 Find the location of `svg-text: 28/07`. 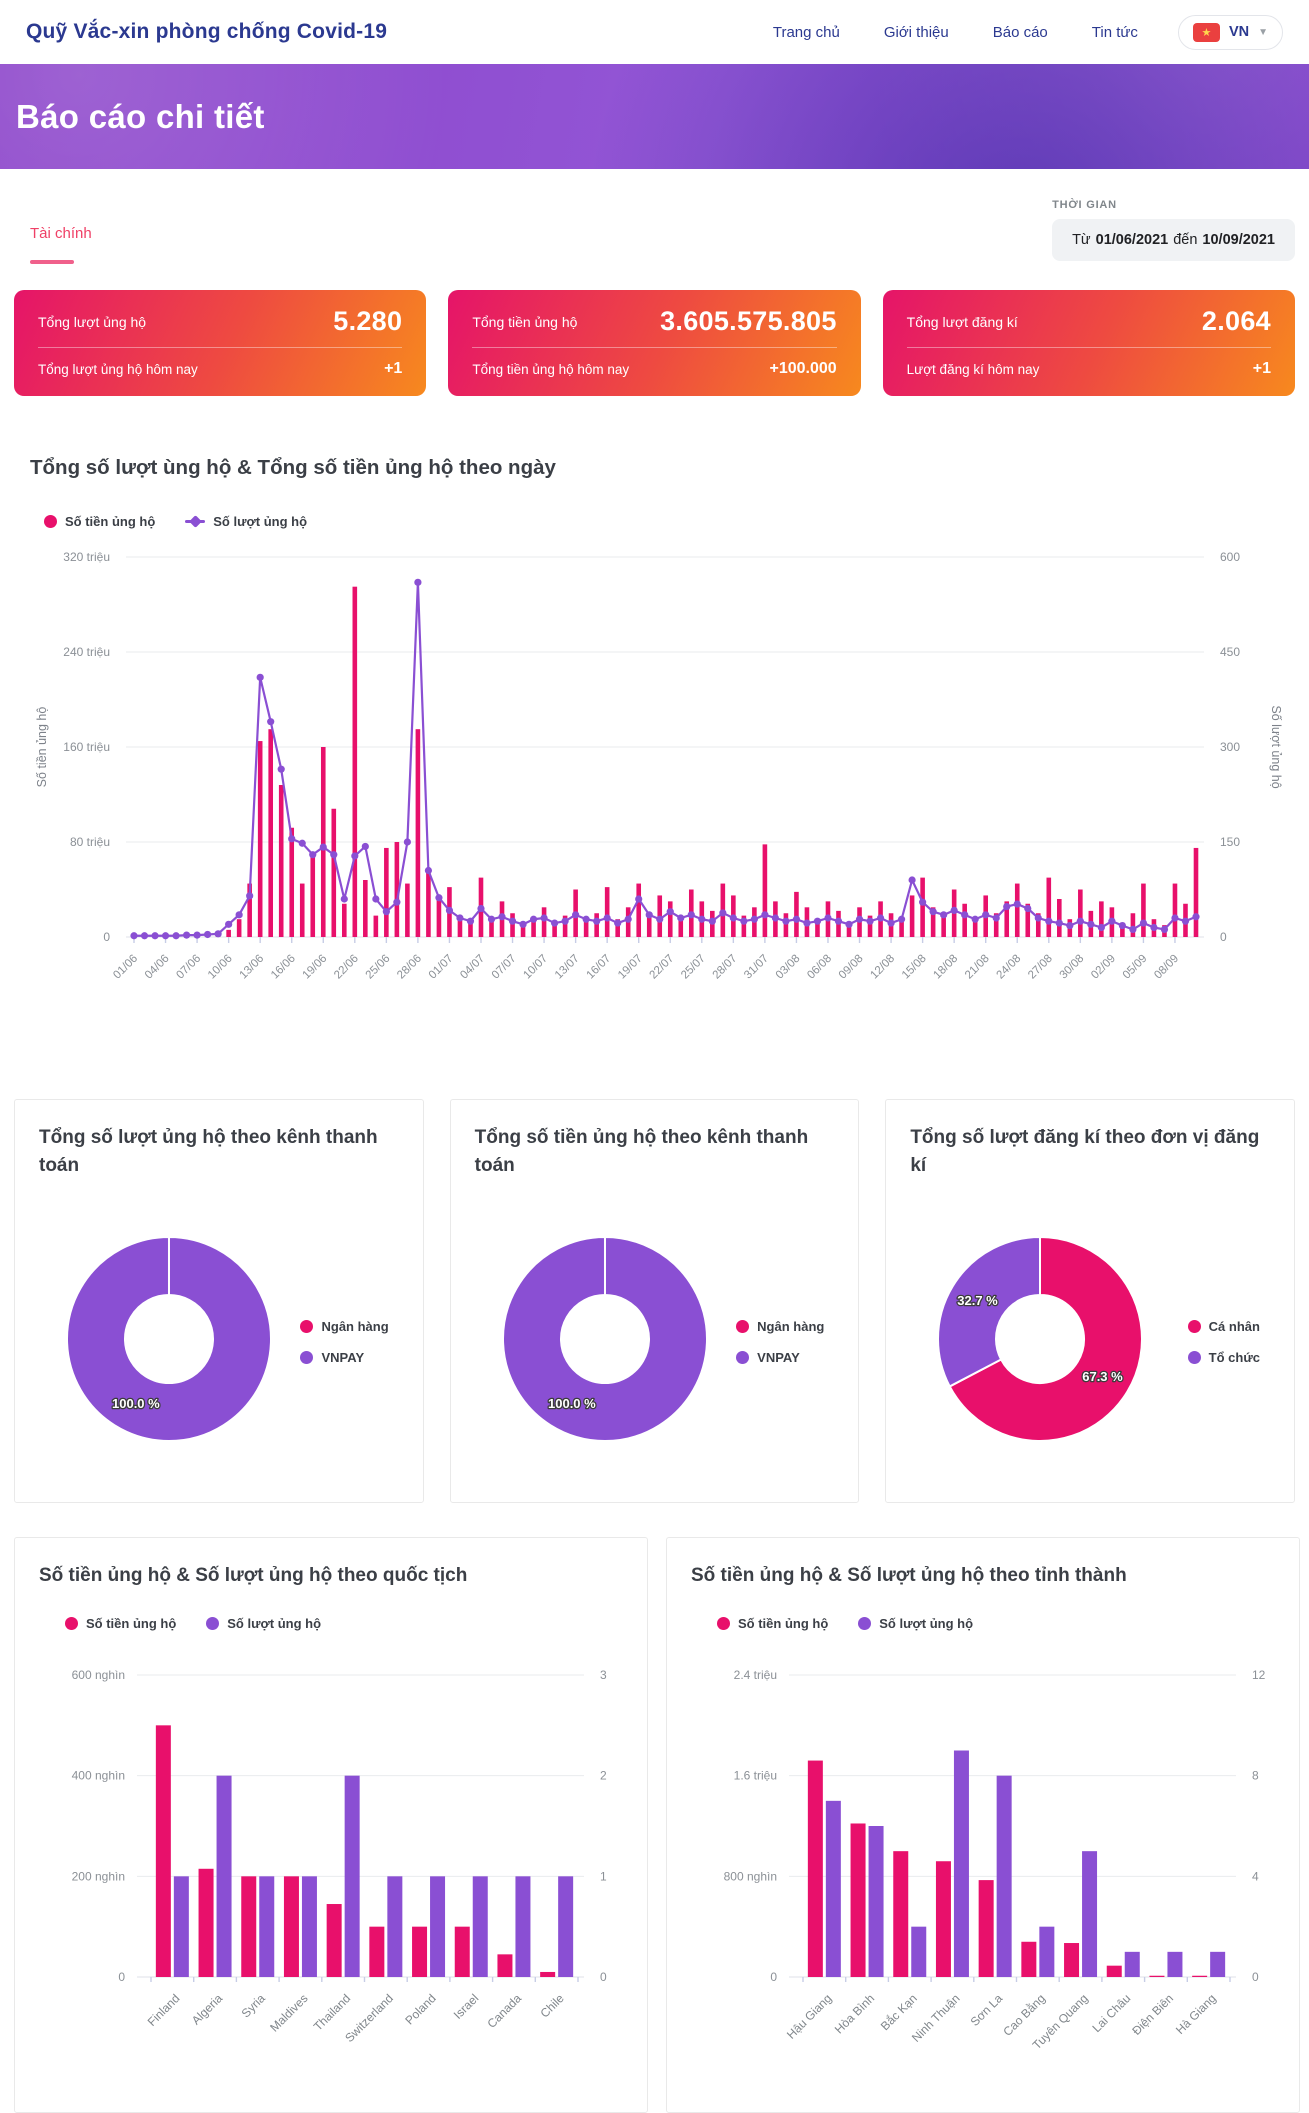

svg-text: 28/07 is located at coordinates (725, 967).